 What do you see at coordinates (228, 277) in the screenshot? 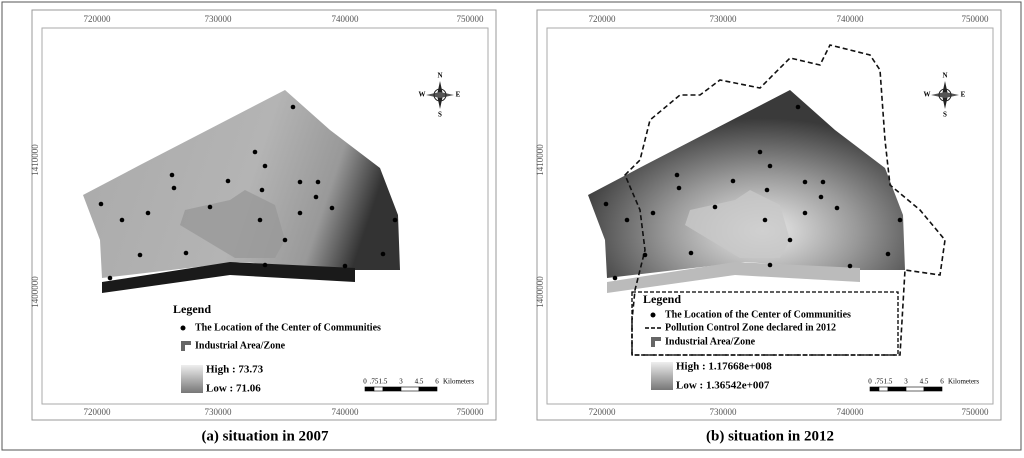
I see `river-band` at bounding box center [228, 277].